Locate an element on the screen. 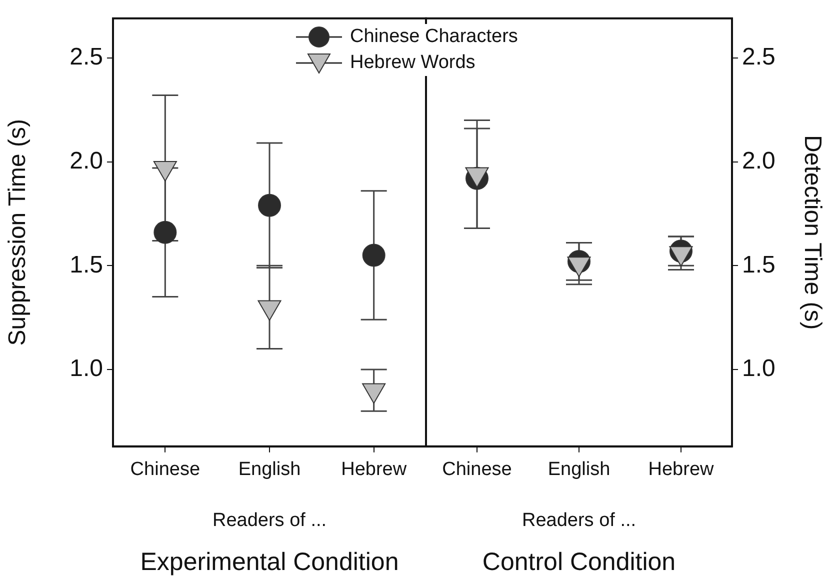 The width and height of the screenshot is (830, 584). legend-label: Hebrew Words is located at coordinates (413, 63).